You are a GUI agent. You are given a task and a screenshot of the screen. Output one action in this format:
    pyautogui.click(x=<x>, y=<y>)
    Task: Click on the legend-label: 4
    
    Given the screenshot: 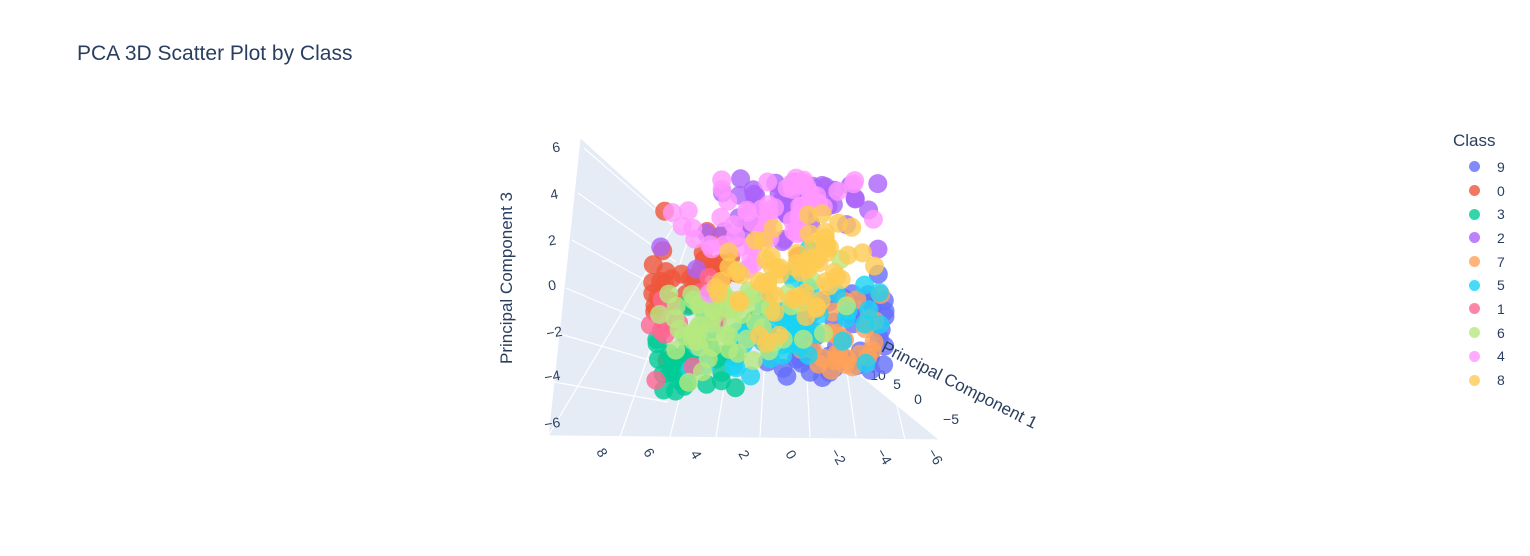 What is the action you would take?
    pyautogui.click(x=1501, y=356)
    